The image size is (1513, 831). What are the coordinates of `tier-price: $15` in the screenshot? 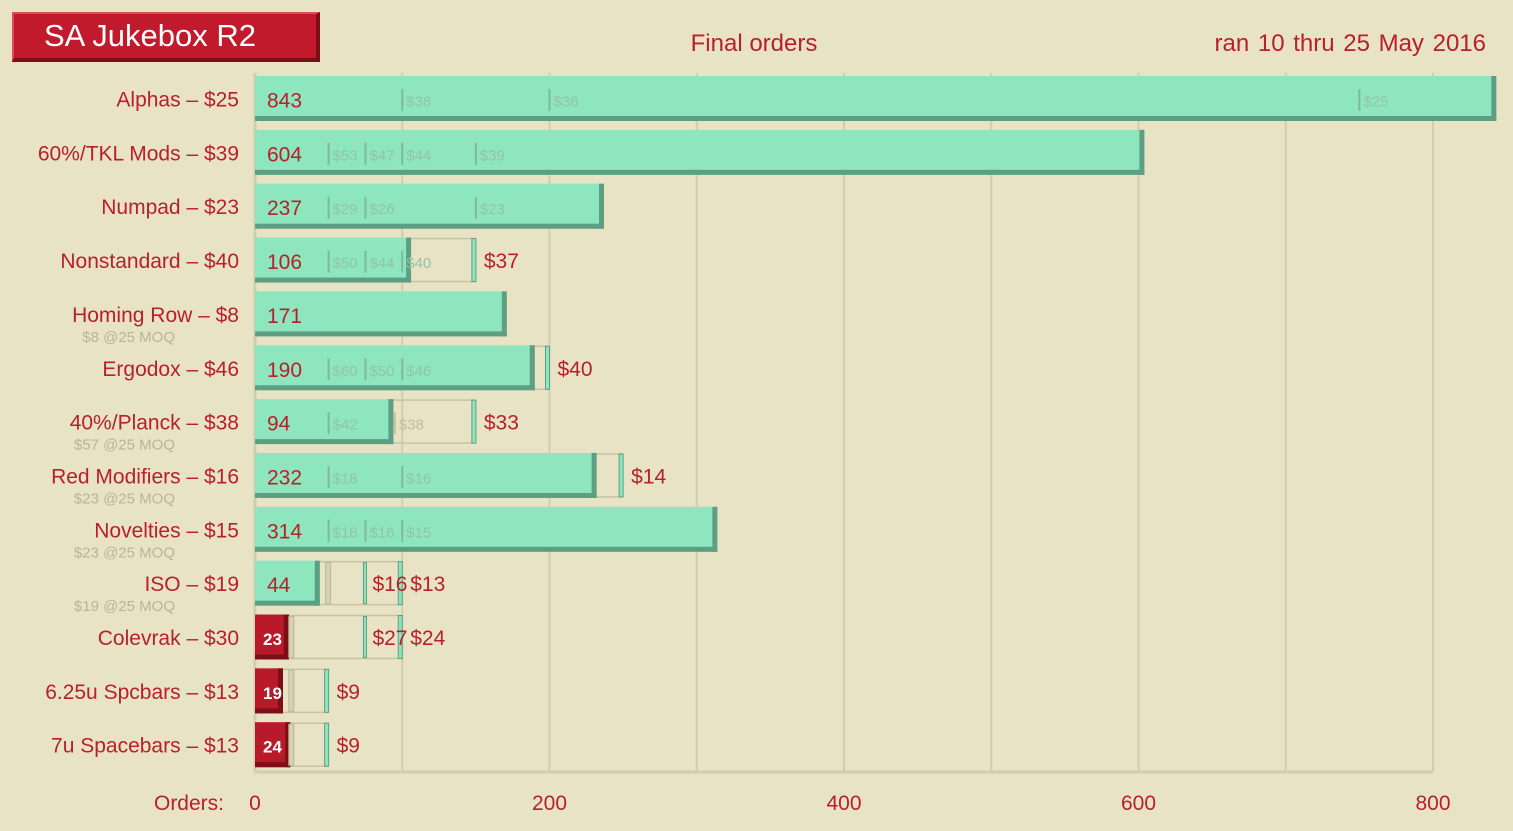 It's located at (418, 532).